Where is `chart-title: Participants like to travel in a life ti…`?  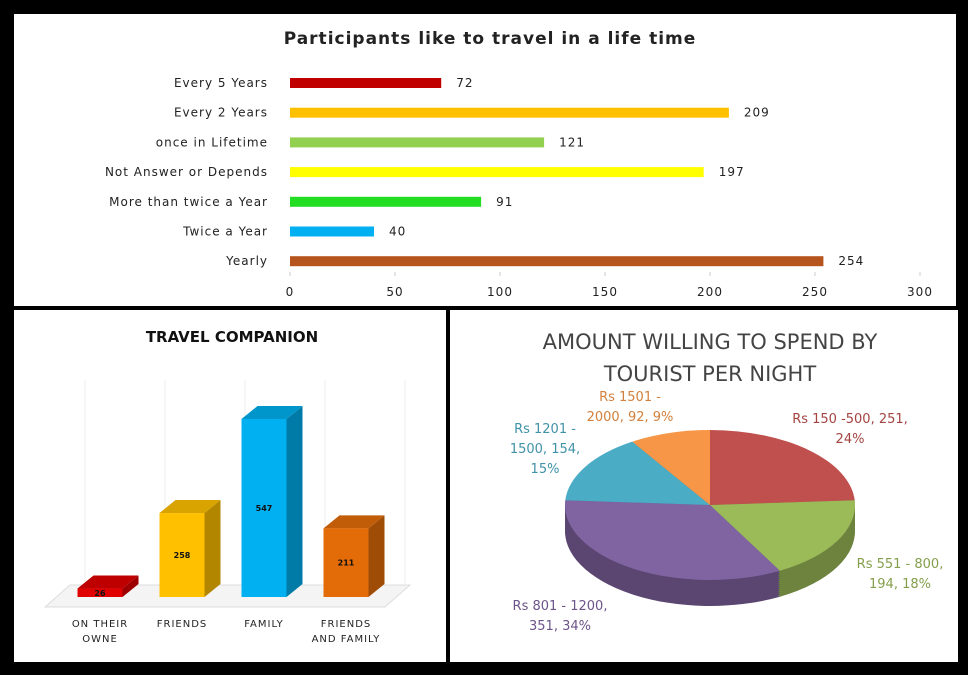 chart-title: Participants like to travel in a life ti… is located at coordinates (490, 39).